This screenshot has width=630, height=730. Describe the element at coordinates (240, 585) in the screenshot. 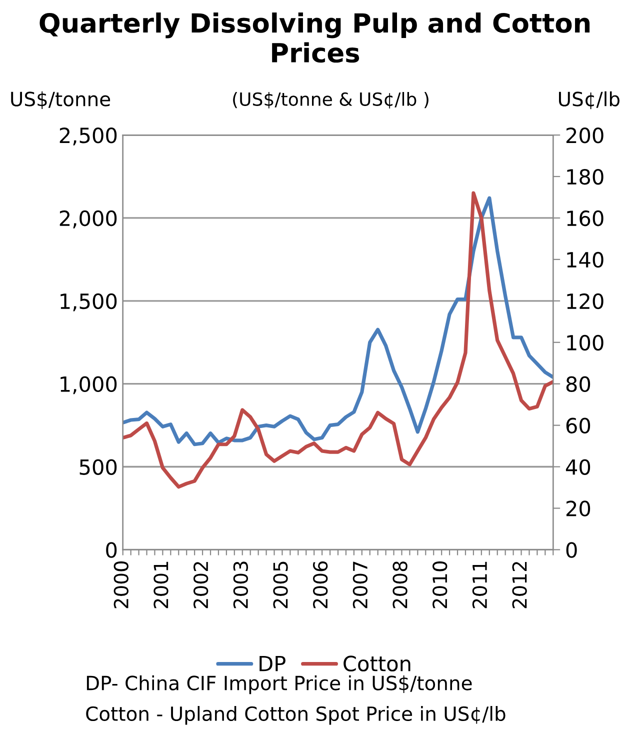

I see `x-tick-label: 2003` at that location.